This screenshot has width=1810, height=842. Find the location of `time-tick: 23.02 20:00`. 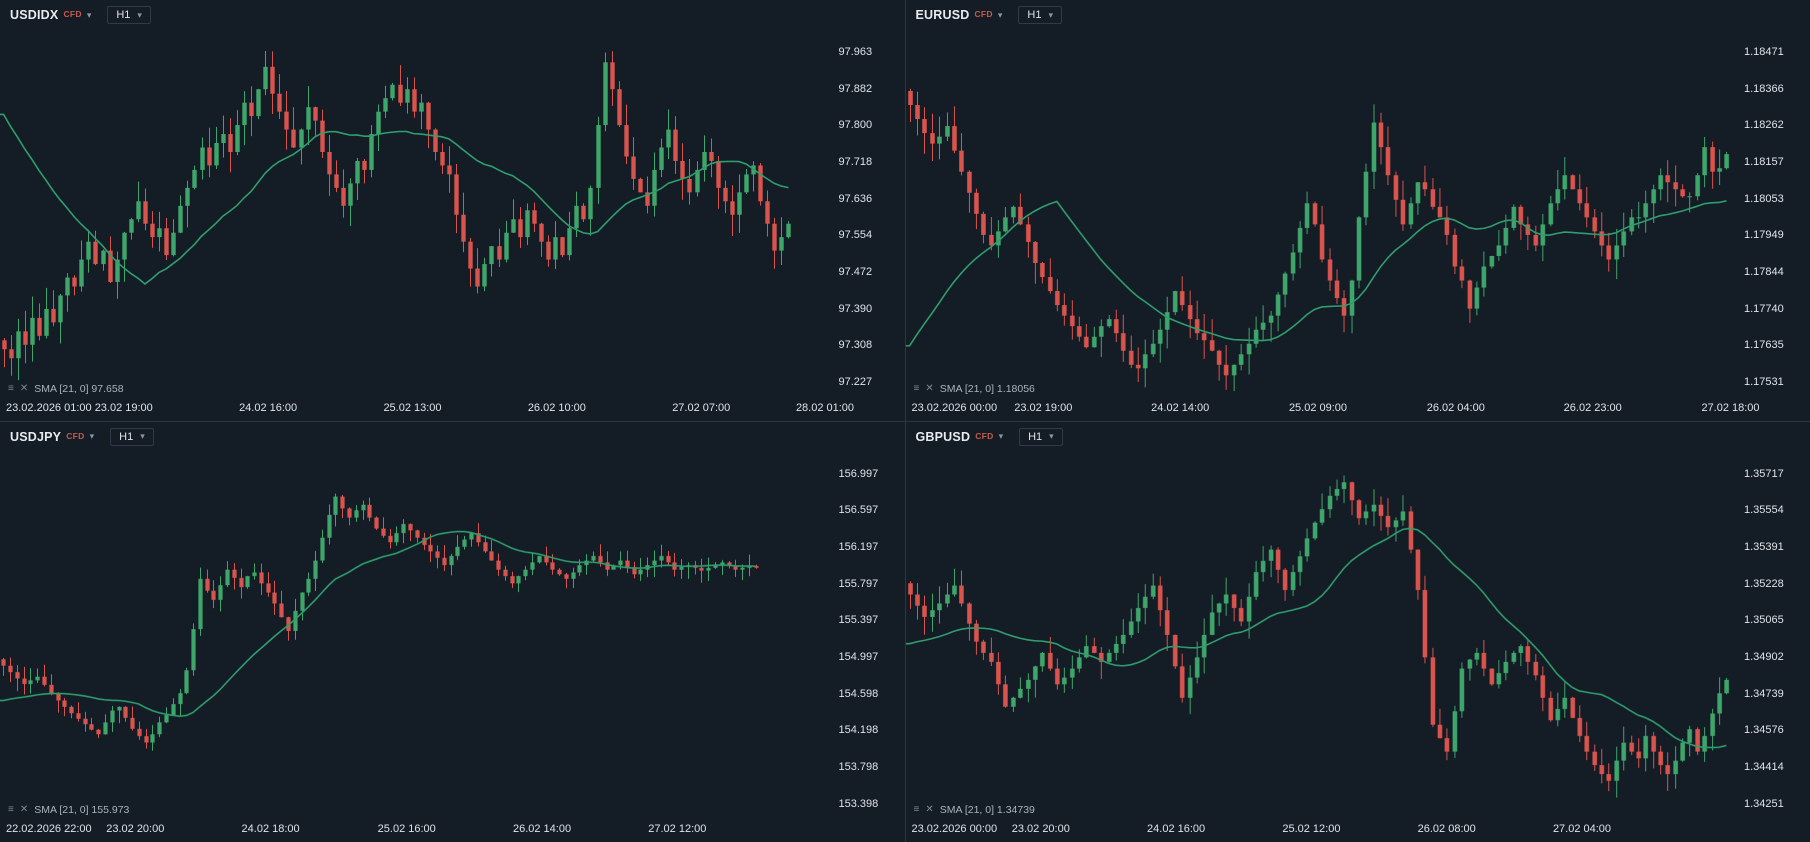

time-tick: 23.02 20:00 is located at coordinates (1040, 829).